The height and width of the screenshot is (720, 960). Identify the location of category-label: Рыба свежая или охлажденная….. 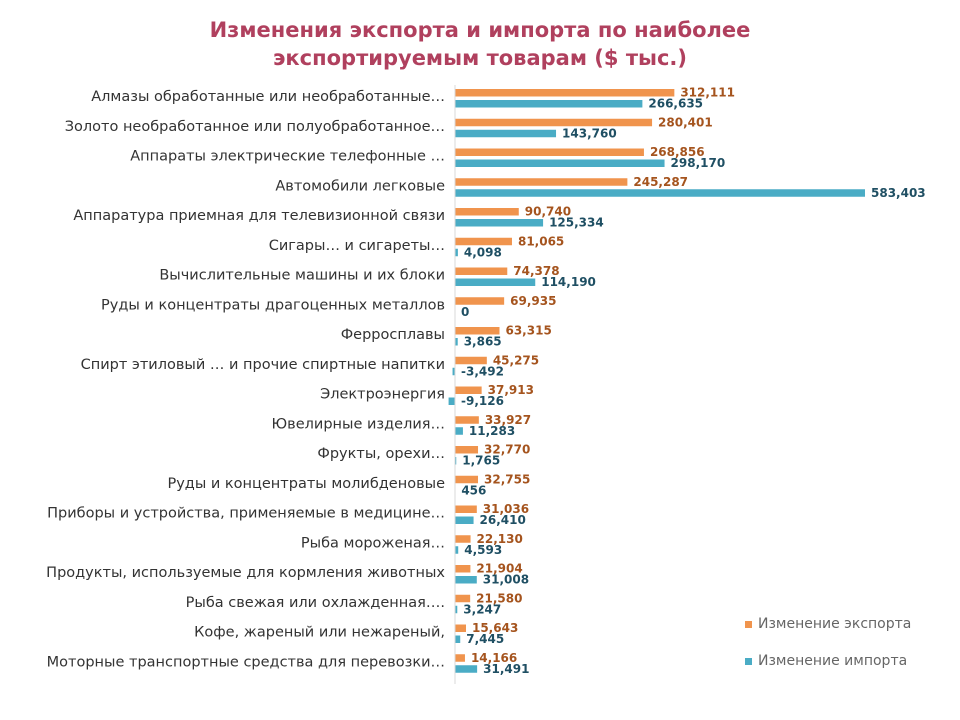
(315, 603).